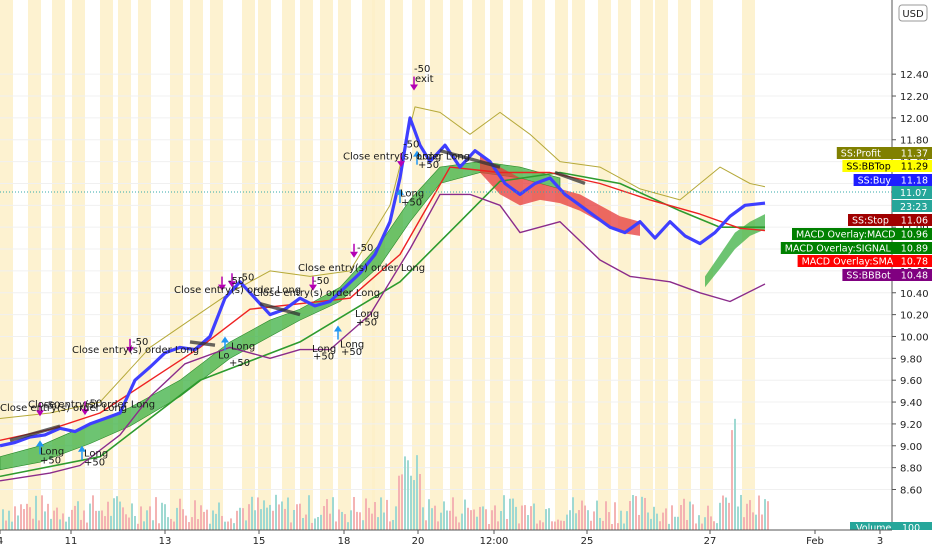  I want to click on countdown-badge, so click(912, 206).